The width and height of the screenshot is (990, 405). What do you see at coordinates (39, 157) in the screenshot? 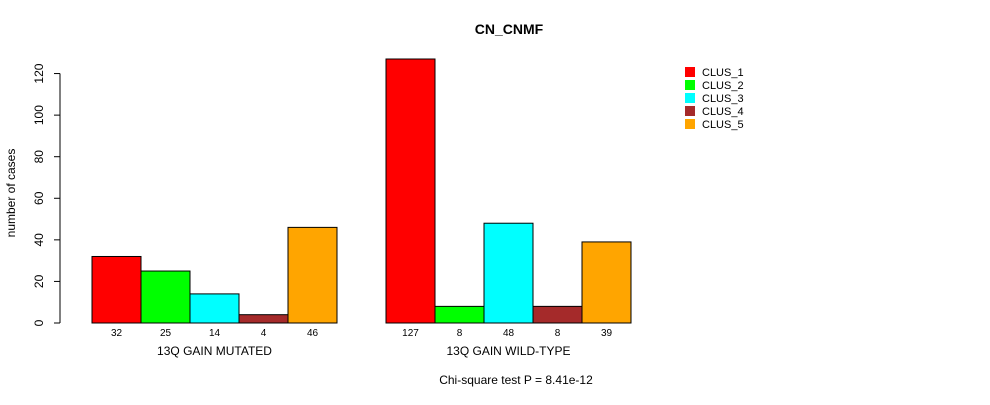
I see `y-tick-label: 80` at bounding box center [39, 157].